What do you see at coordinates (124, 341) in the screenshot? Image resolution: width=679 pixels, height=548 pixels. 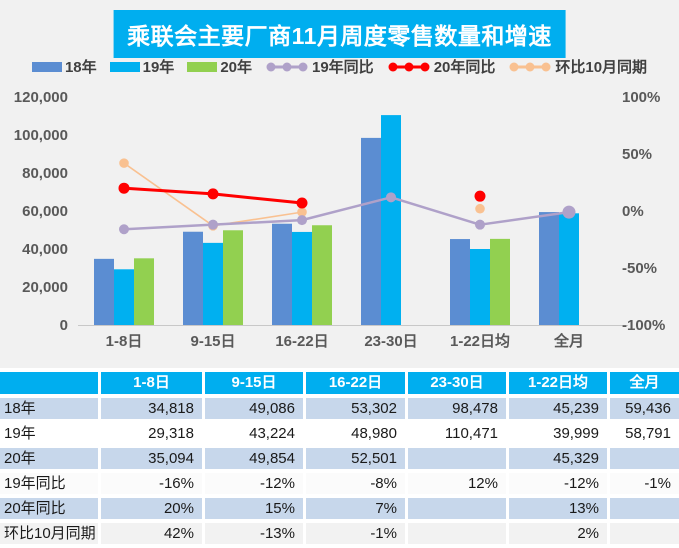 I see `category-label: 1-8日` at bounding box center [124, 341].